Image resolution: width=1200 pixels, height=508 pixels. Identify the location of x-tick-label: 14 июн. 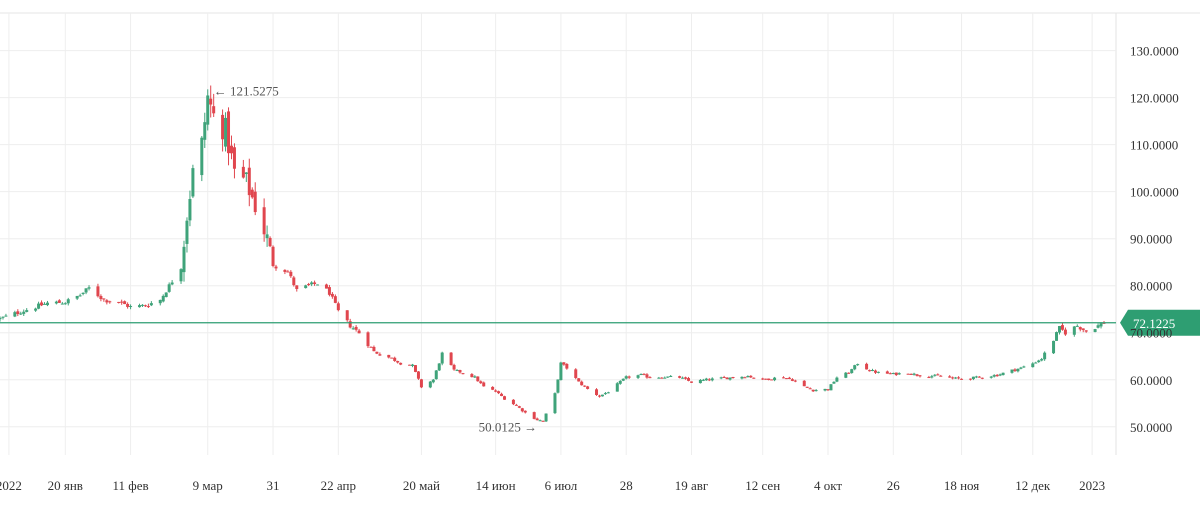
(496, 485).